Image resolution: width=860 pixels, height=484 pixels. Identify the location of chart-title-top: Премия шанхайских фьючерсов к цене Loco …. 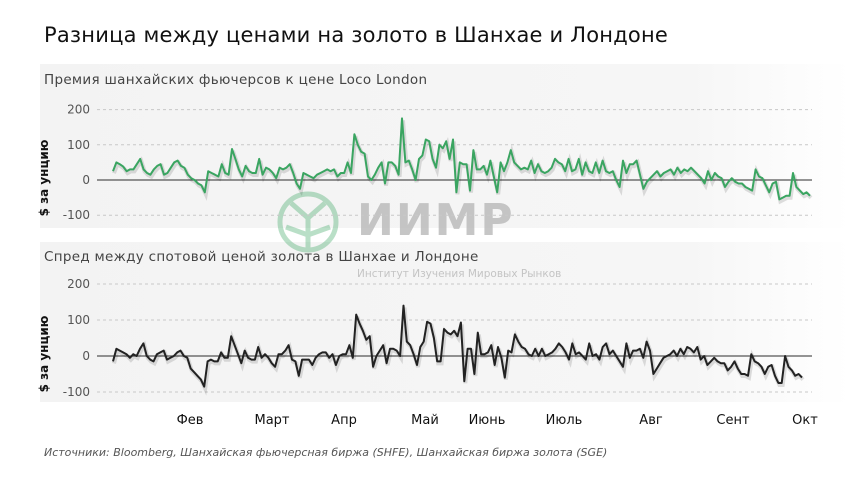
(236, 80).